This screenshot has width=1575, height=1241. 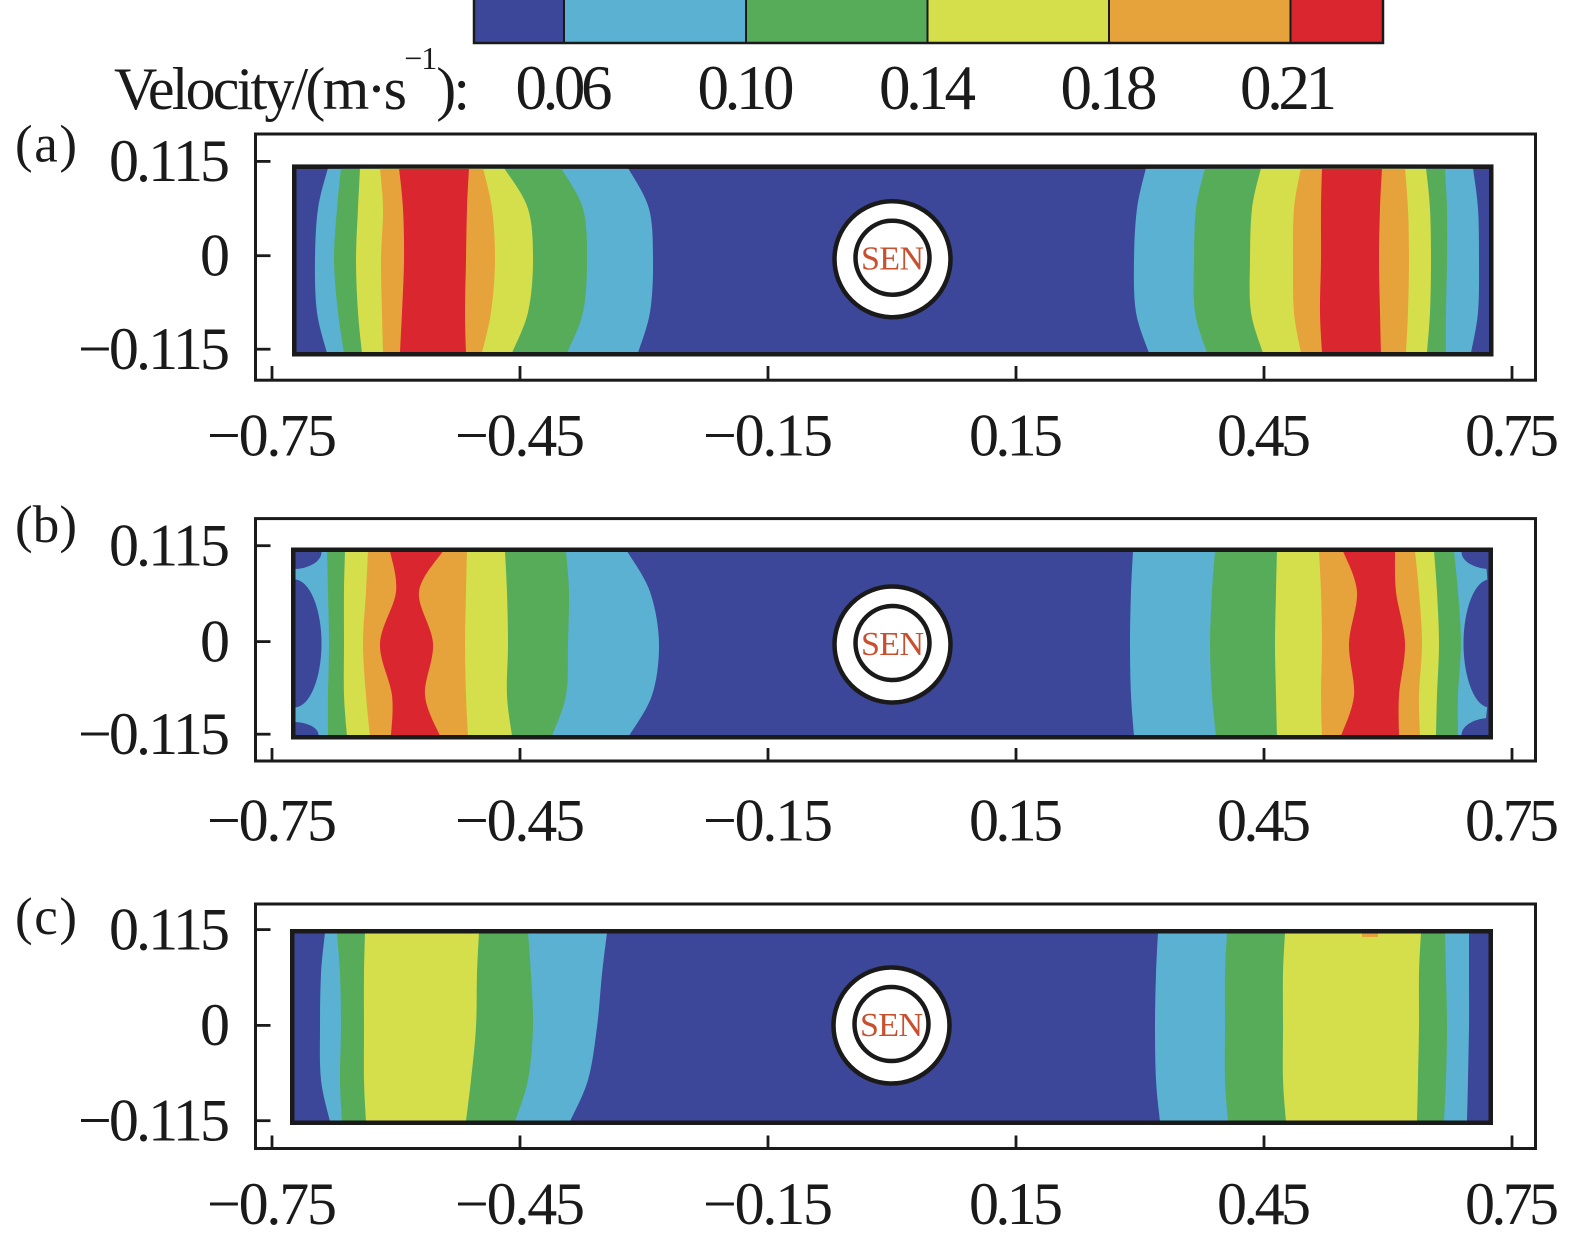 What do you see at coordinates (46, 917) in the screenshot?
I see `svg-text: (c)` at bounding box center [46, 917].